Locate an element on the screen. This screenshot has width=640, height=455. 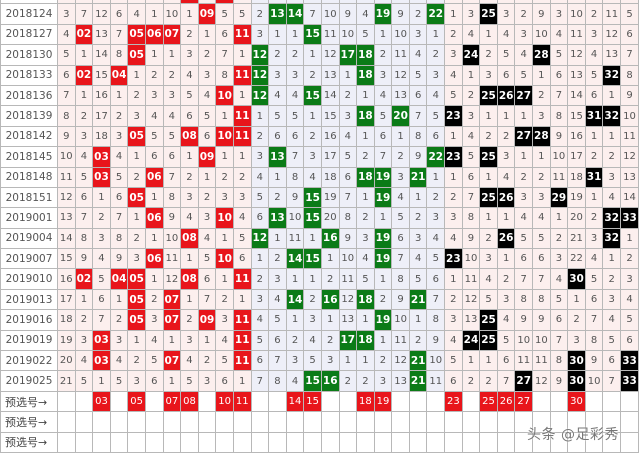
prediction-pick-cell: 08 is located at coordinates (189, 401).